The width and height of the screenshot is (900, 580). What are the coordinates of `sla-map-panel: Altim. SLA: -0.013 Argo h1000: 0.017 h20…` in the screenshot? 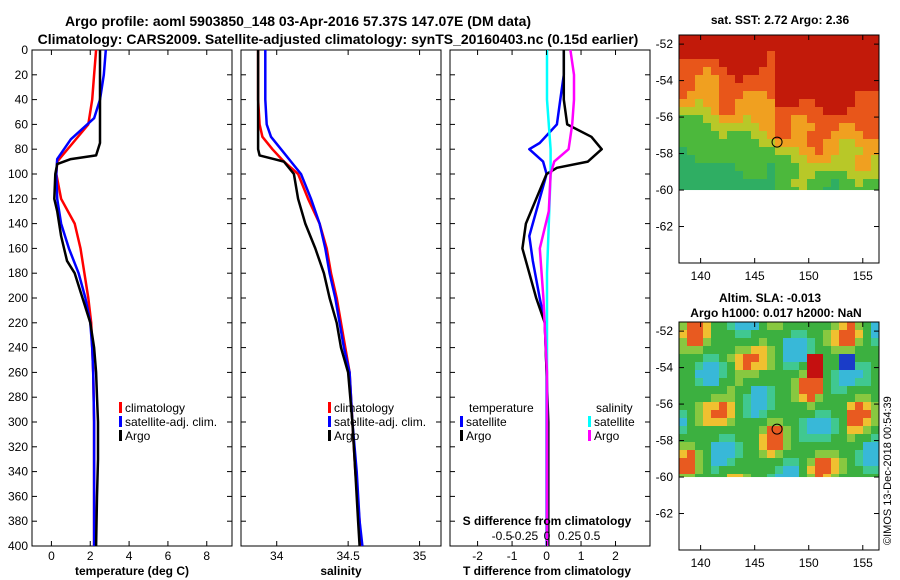 It's located at (768, 430).